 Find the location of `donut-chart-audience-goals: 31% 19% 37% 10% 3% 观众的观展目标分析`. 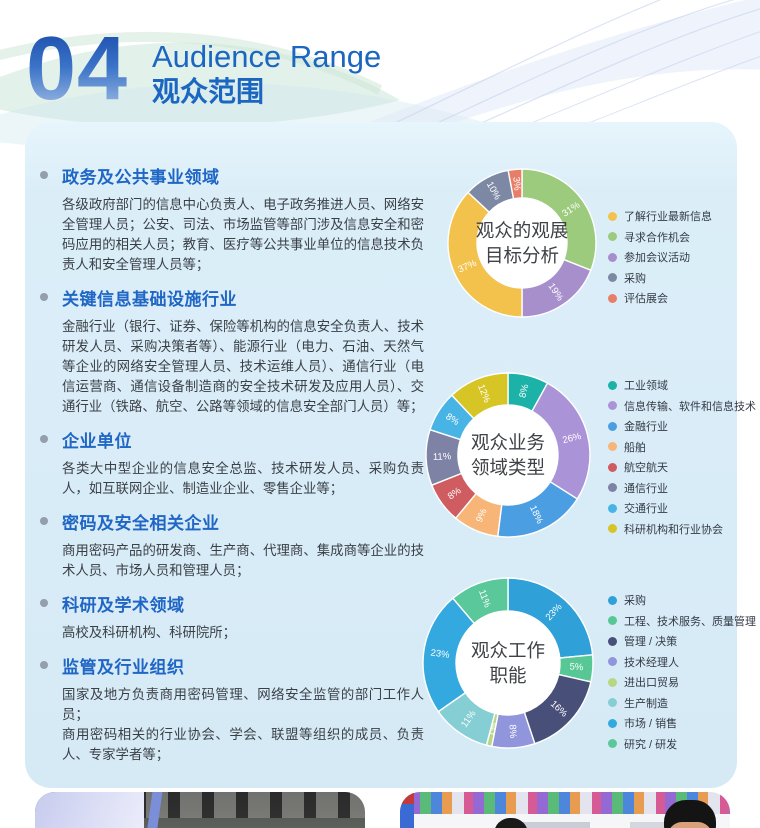

donut-chart-audience-goals: 31% 19% 37% 10% 3% 观众的观展目标分析 is located at coordinates (522, 243).